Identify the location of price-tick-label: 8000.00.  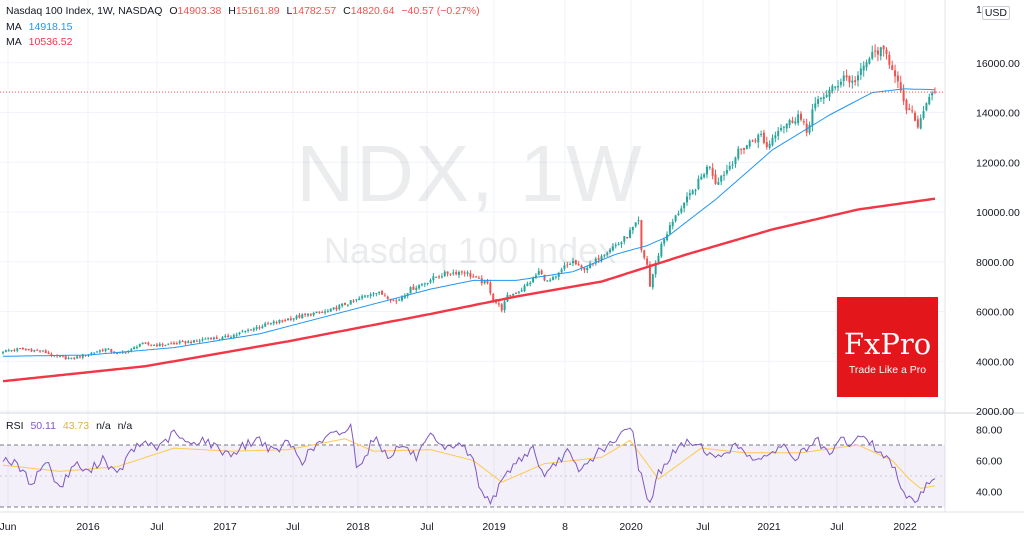
(995, 263).